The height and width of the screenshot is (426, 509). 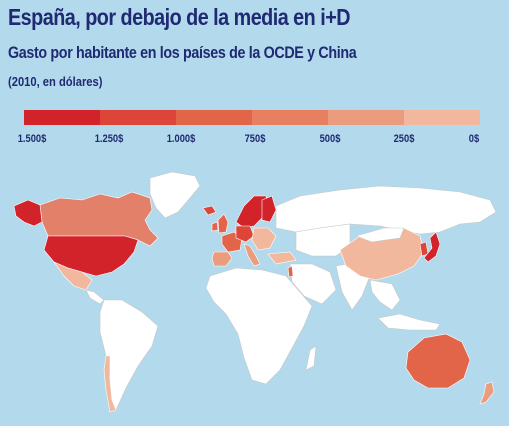 What do you see at coordinates (109, 139) in the screenshot?
I see `legend-label-1250: 1.250$` at bounding box center [109, 139].